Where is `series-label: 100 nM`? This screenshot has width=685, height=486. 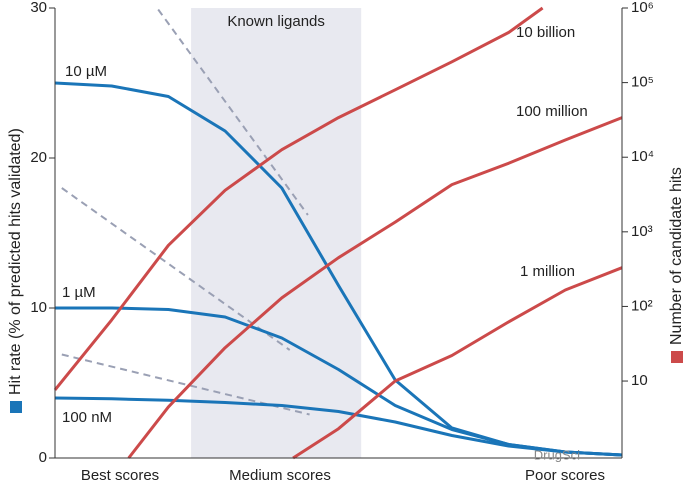
series-label: 100 nM is located at coordinates (87, 417).